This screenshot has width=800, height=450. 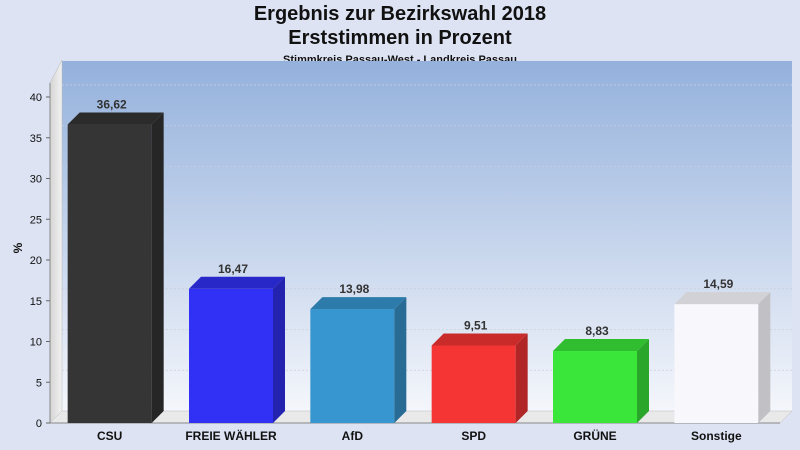 I want to click on bar-spd, so click(x=479, y=378).